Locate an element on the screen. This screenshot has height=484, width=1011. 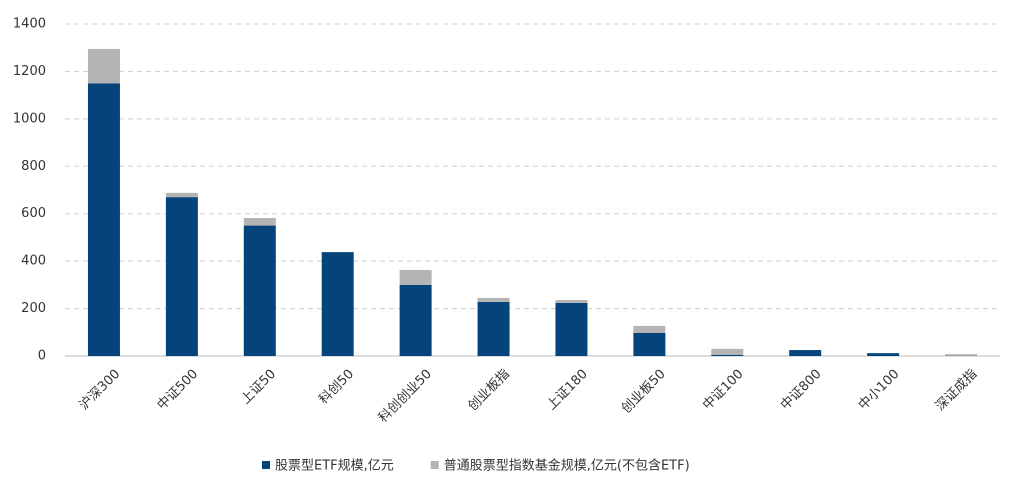
y-tick-label: 200 is located at coordinates (33, 308).